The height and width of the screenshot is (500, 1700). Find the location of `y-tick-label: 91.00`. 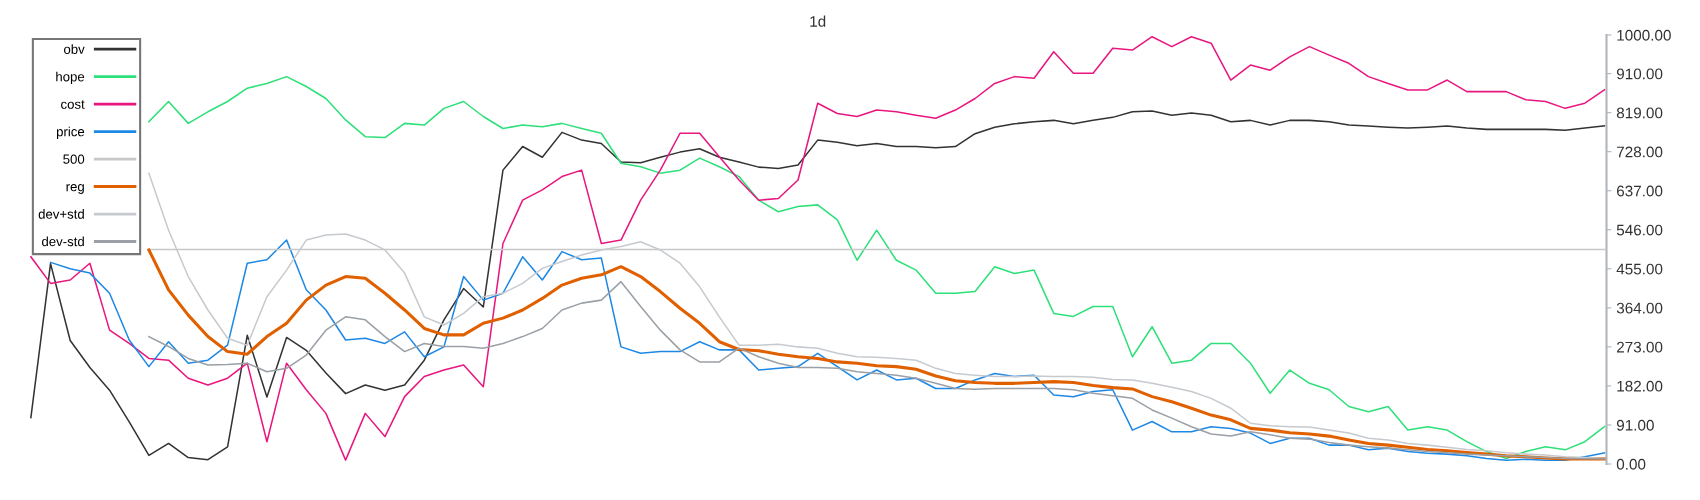

y-tick-label: 91.00 is located at coordinates (1635, 425).